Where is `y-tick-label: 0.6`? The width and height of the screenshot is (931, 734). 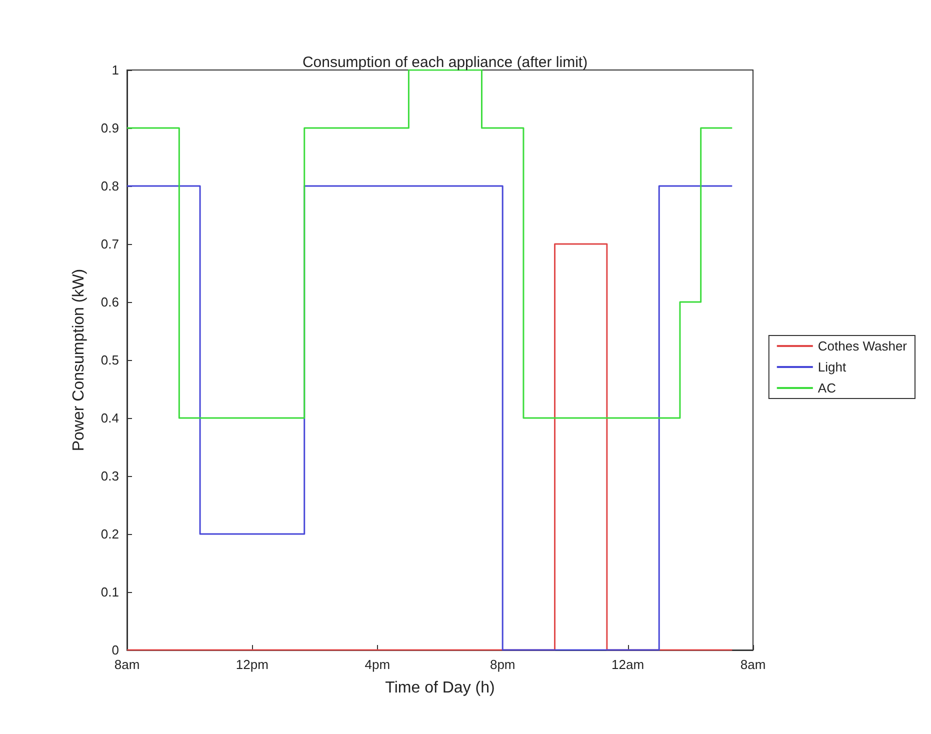
y-tick-label: 0.6 is located at coordinates (109, 302).